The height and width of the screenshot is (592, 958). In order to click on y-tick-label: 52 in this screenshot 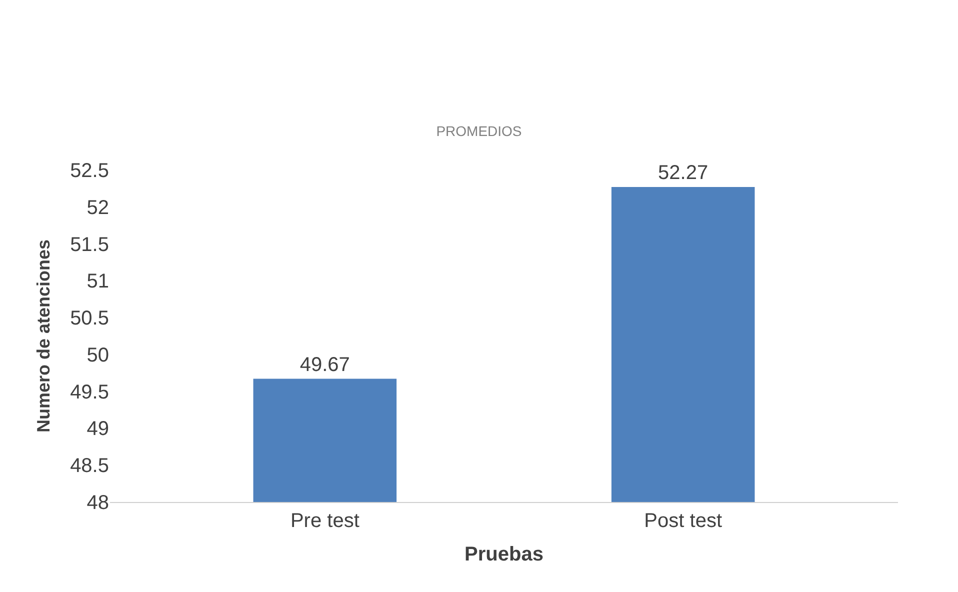, I will do `click(97, 207)`.